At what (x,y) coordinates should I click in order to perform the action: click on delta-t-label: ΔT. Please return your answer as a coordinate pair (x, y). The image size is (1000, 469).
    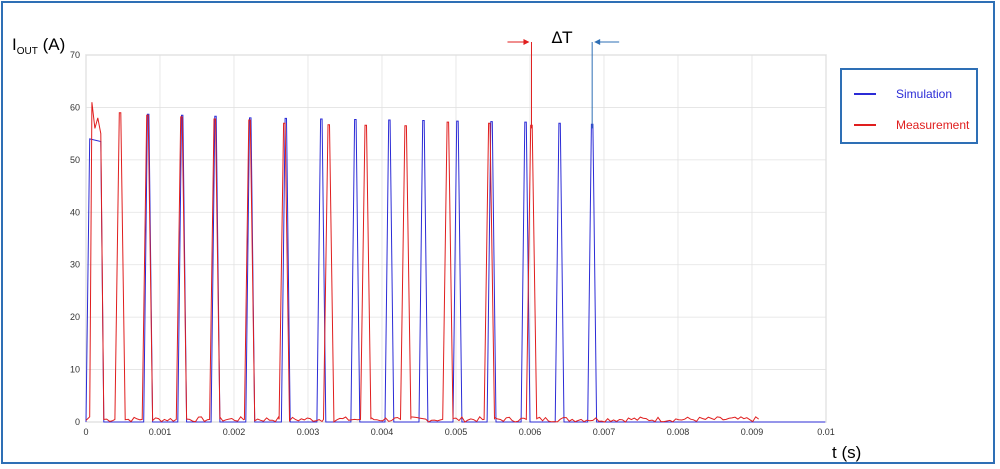
    Looking at the image, I should click on (561, 37).